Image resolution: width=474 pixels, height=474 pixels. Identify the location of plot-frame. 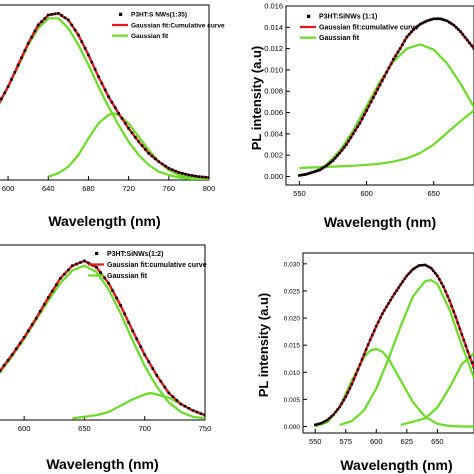
(388, 343).